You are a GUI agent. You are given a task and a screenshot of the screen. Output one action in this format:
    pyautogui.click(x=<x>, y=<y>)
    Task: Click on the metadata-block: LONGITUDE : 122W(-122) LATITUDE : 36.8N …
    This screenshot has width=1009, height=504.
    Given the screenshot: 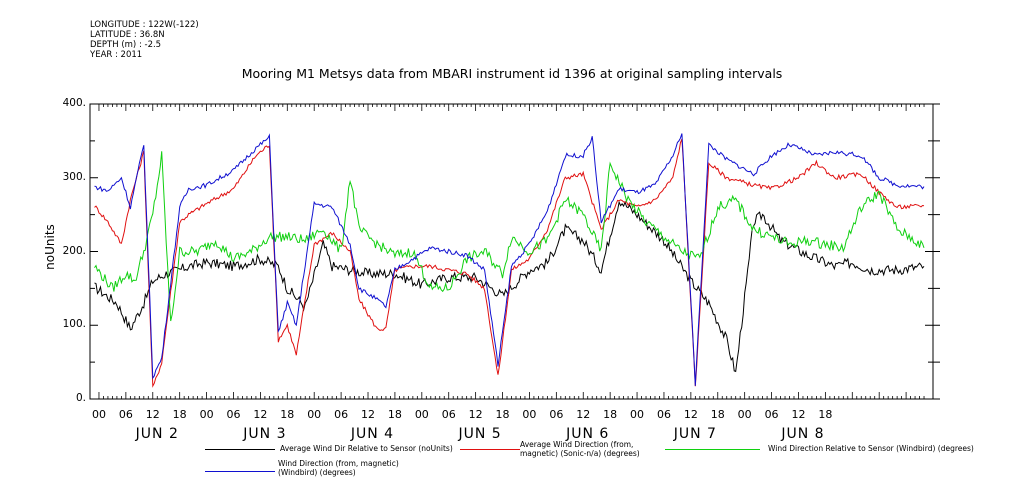 What is the action you would take?
    pyautogui.click(x=144, y=40)
    